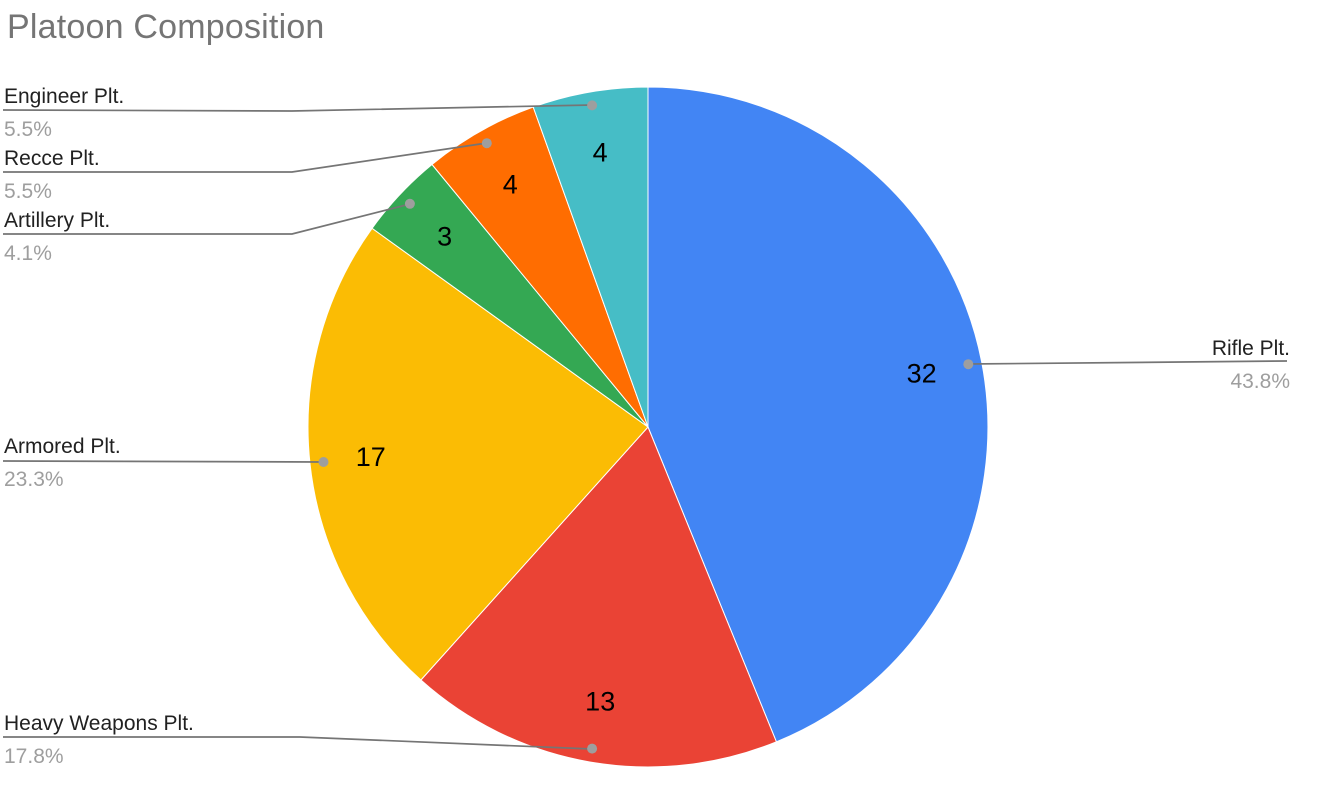  Describe the element at coordinates (34, 479) in the screenshot. I see `callout-percent: 23.3%` at that location.